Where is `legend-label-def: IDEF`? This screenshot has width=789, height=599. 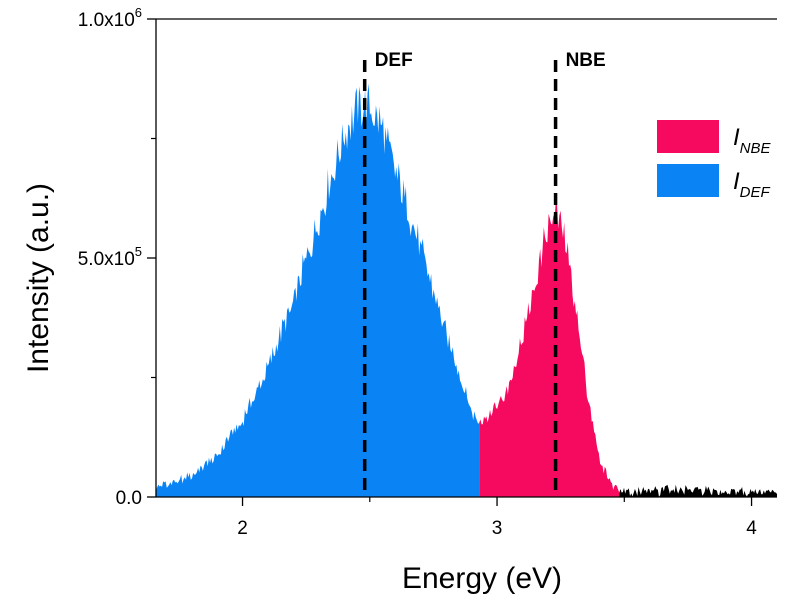 legend-label-def: IDEF is located at coordinates (752, 184).